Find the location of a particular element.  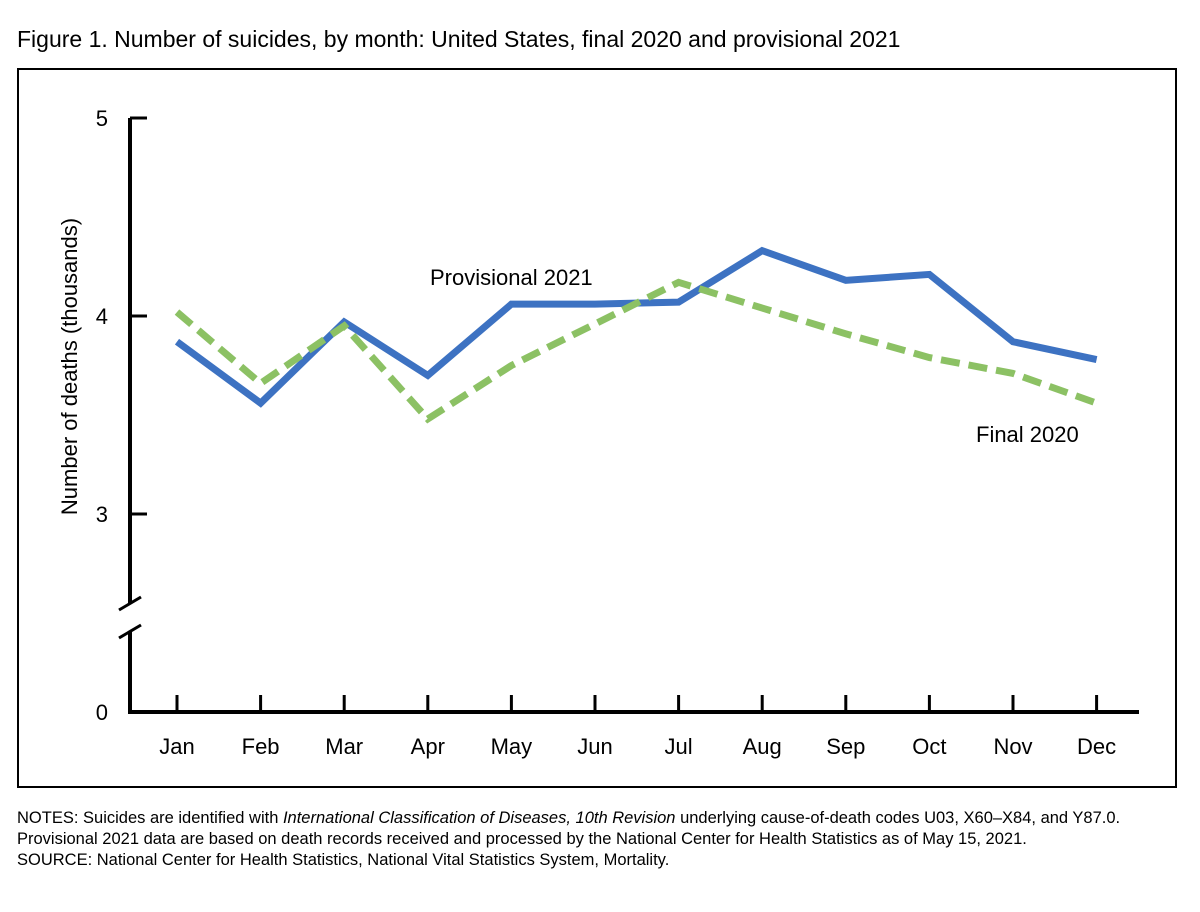

x-tick-label: Apr is located at coordinates (428, 746).